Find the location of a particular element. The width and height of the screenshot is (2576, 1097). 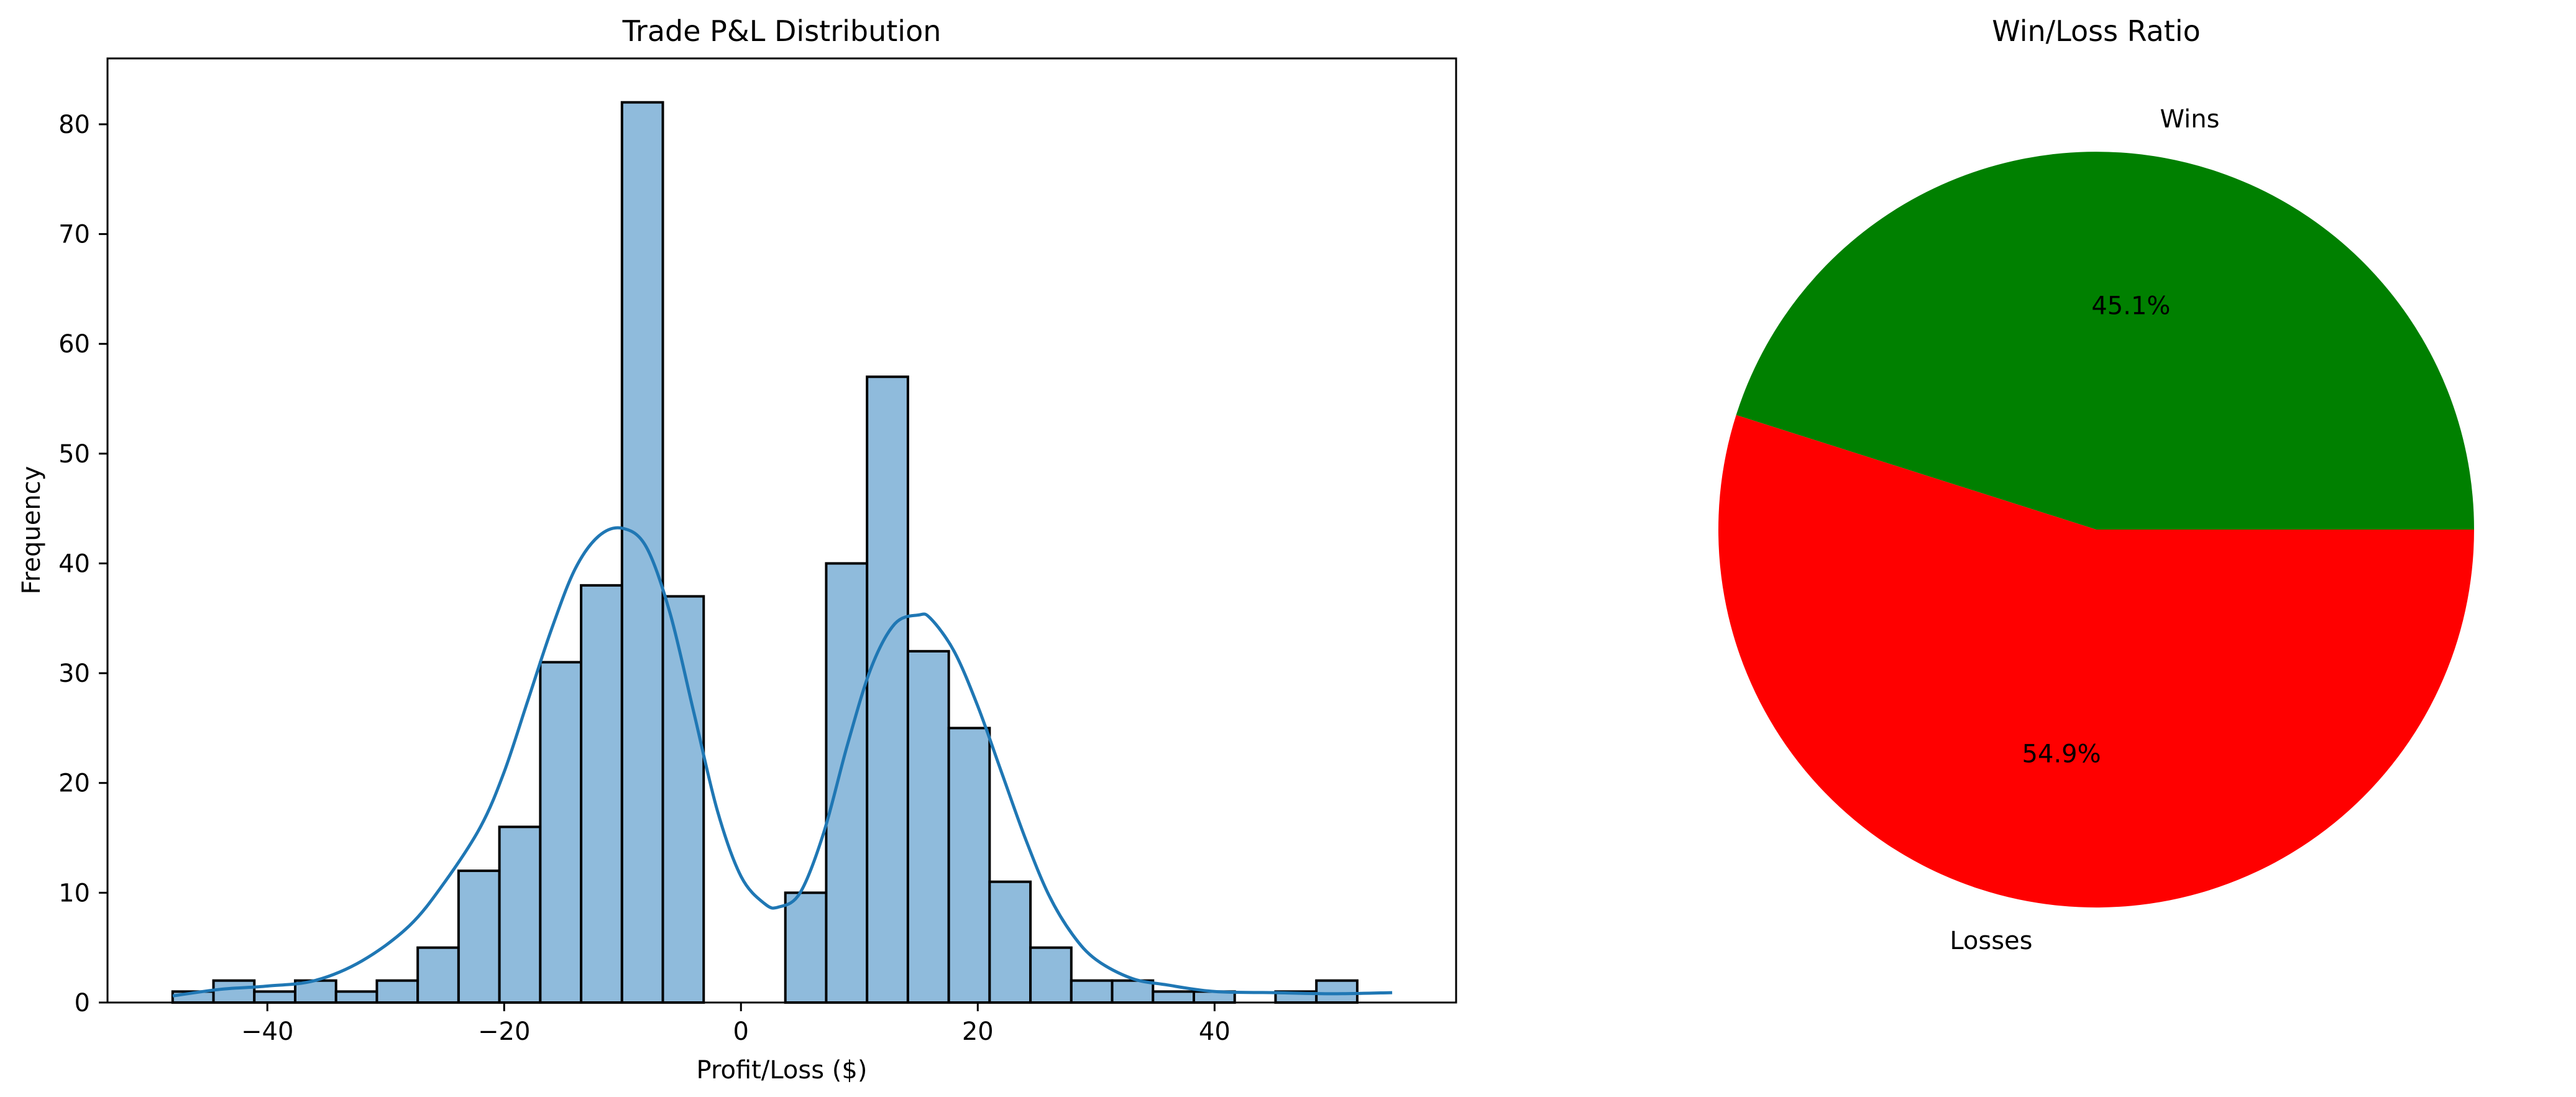

y-tick-label: 50 is located at coordinates (74, 455).